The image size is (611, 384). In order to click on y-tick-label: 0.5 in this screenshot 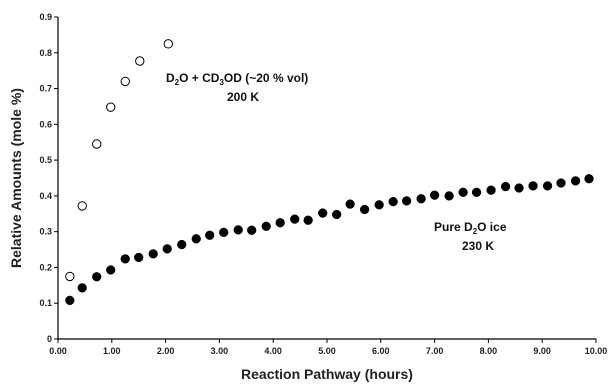, I will do `click(45, 160)`.